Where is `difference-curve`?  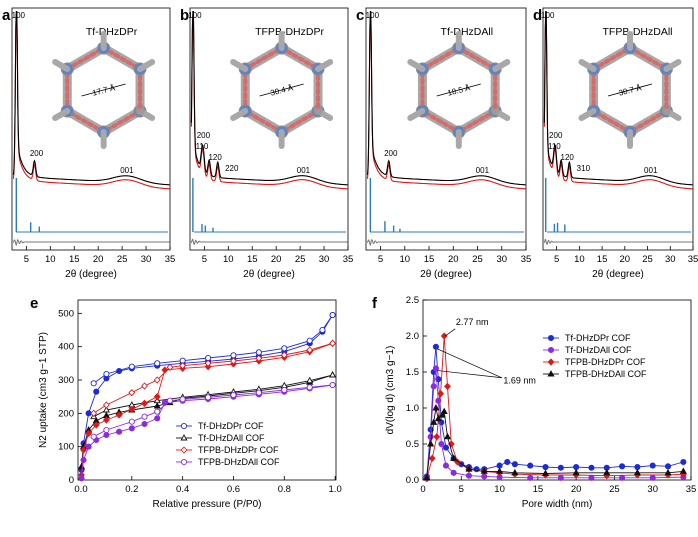
difference-curve is located at coordinates (269, 241).